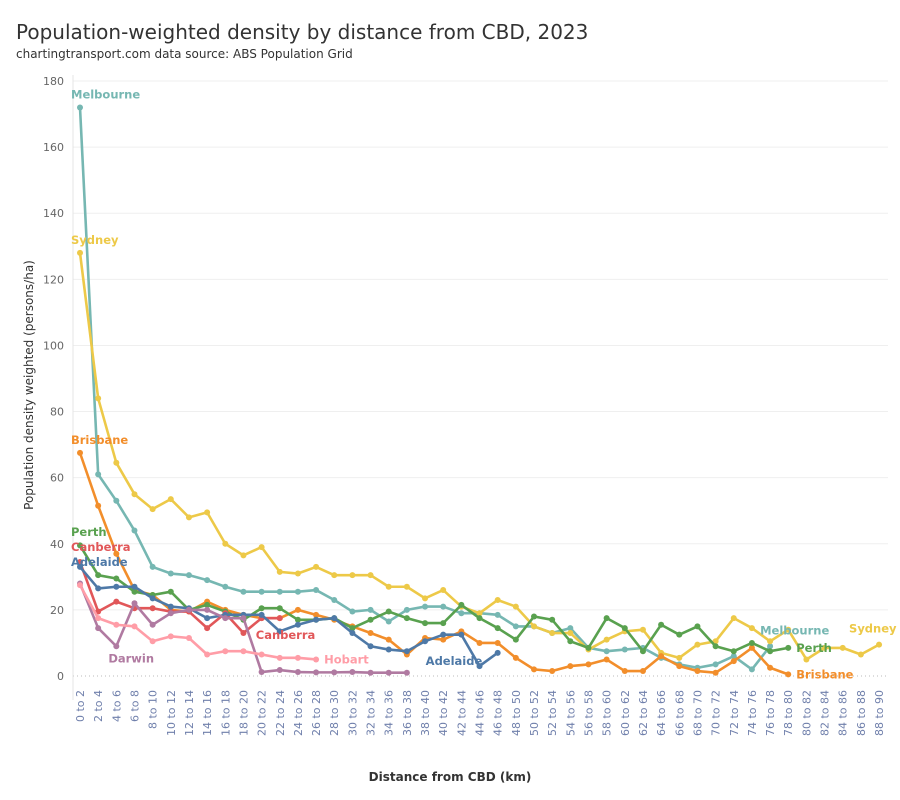 This screenshot has height=800, width=900. Describe the element at coordinates (425, 713) in the screenshot. I see `x-tick-label: 38 to 40` at that location.